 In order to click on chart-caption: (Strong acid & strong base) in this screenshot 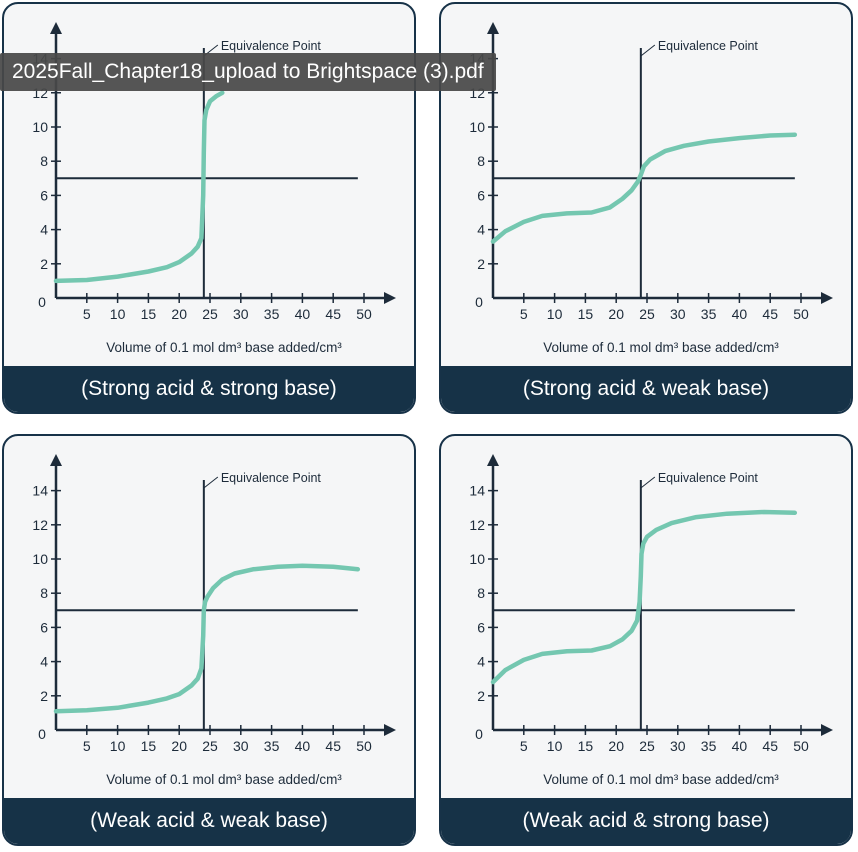, I will do `click(209, 389)`.